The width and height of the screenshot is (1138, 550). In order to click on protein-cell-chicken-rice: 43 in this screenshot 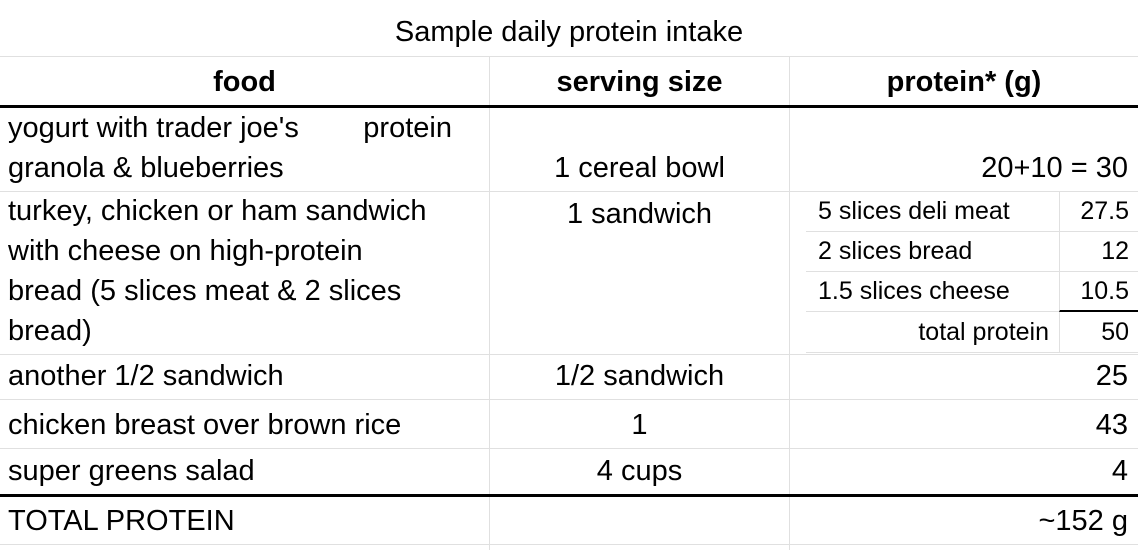, I will do `click(963, 424)`.